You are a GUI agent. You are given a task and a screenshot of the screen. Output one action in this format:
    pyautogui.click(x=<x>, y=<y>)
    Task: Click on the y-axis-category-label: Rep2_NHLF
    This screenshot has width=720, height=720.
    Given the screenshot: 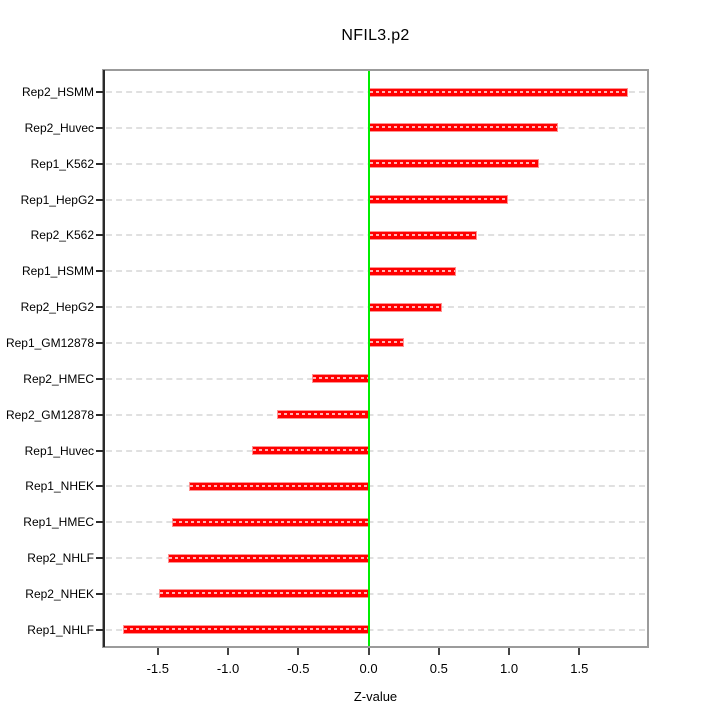 What is the action you would take?
    pyautogui.click(x=60, y=558)
    